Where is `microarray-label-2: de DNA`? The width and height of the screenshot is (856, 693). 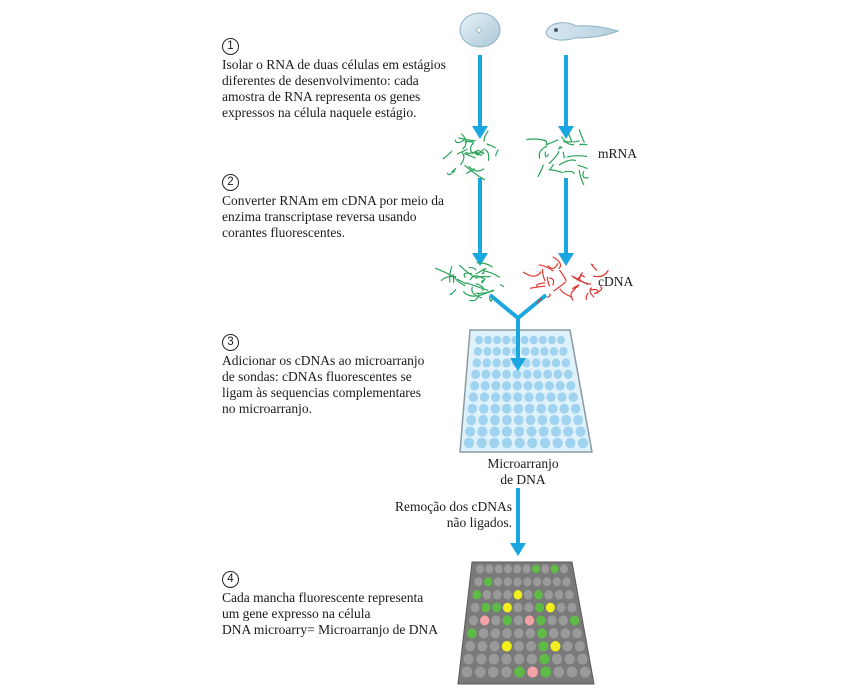 microarray-label-2: de DNA is located at coordinates (523, 479).